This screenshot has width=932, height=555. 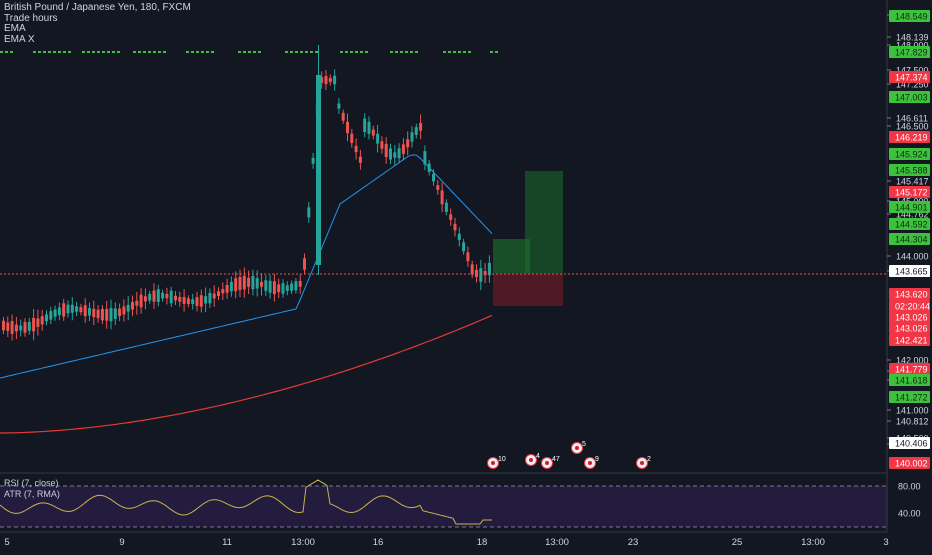 I want to click on price-tick-label: 141.000, so click(x=912, y=411).